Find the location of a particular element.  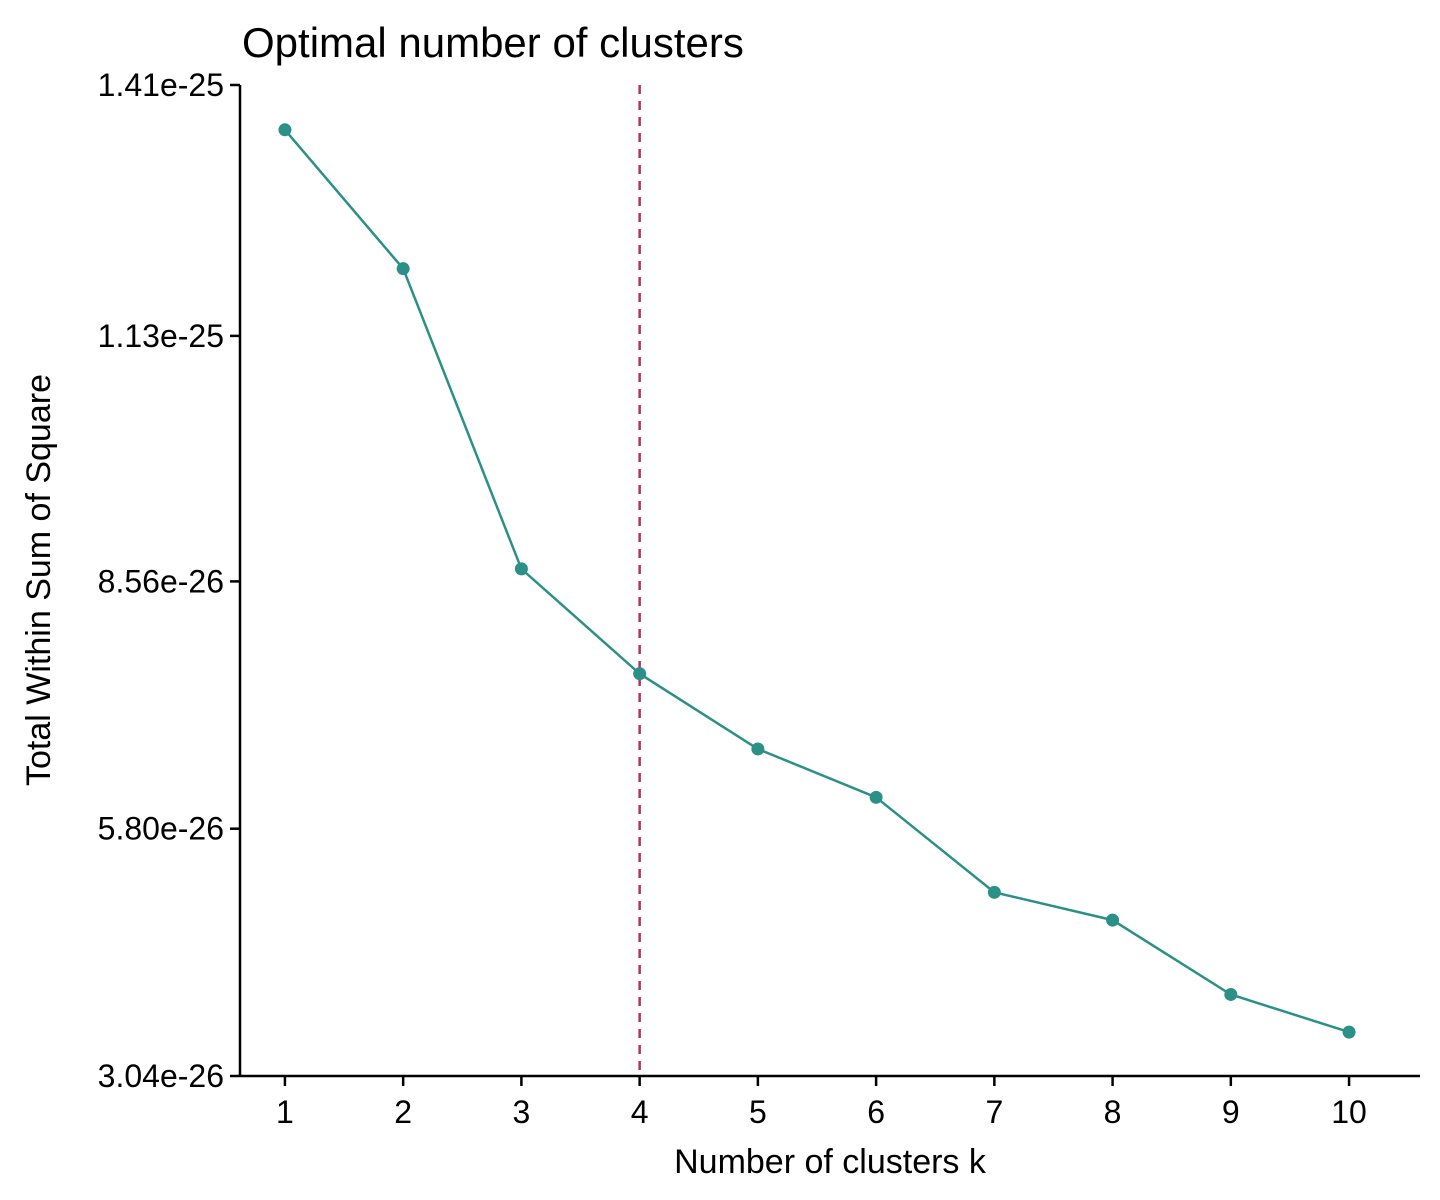

y-axis-ticks: 3.04e-26 5.80e-26 8.56e-26 1.13e-25 1.41e-25 is located at coordinates (169, 580).